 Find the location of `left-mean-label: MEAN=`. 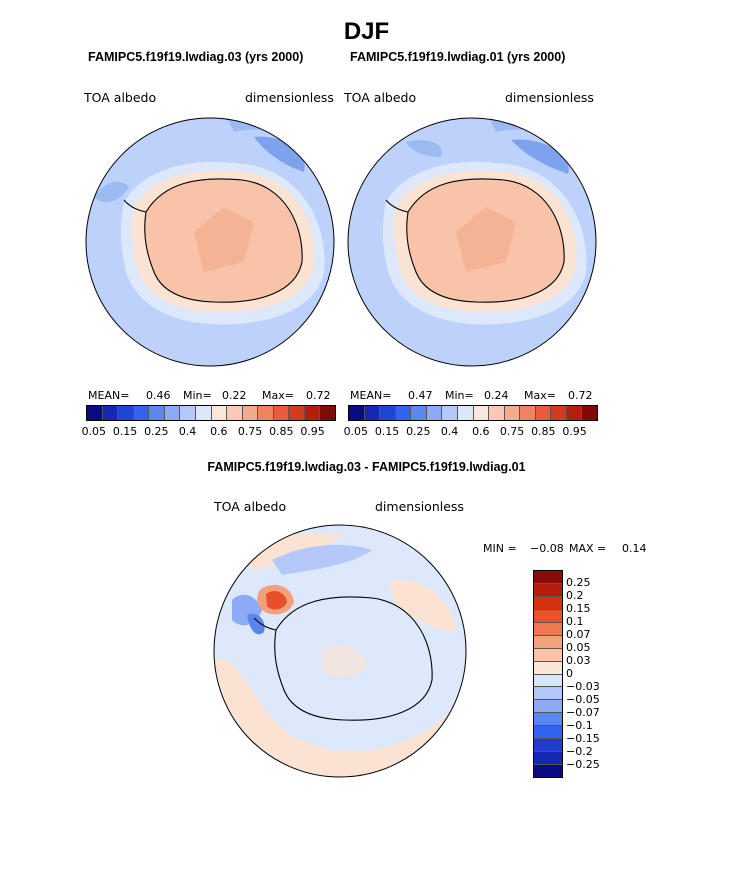

left-mean-label: MEAN= is located at coordinates (109, 395).